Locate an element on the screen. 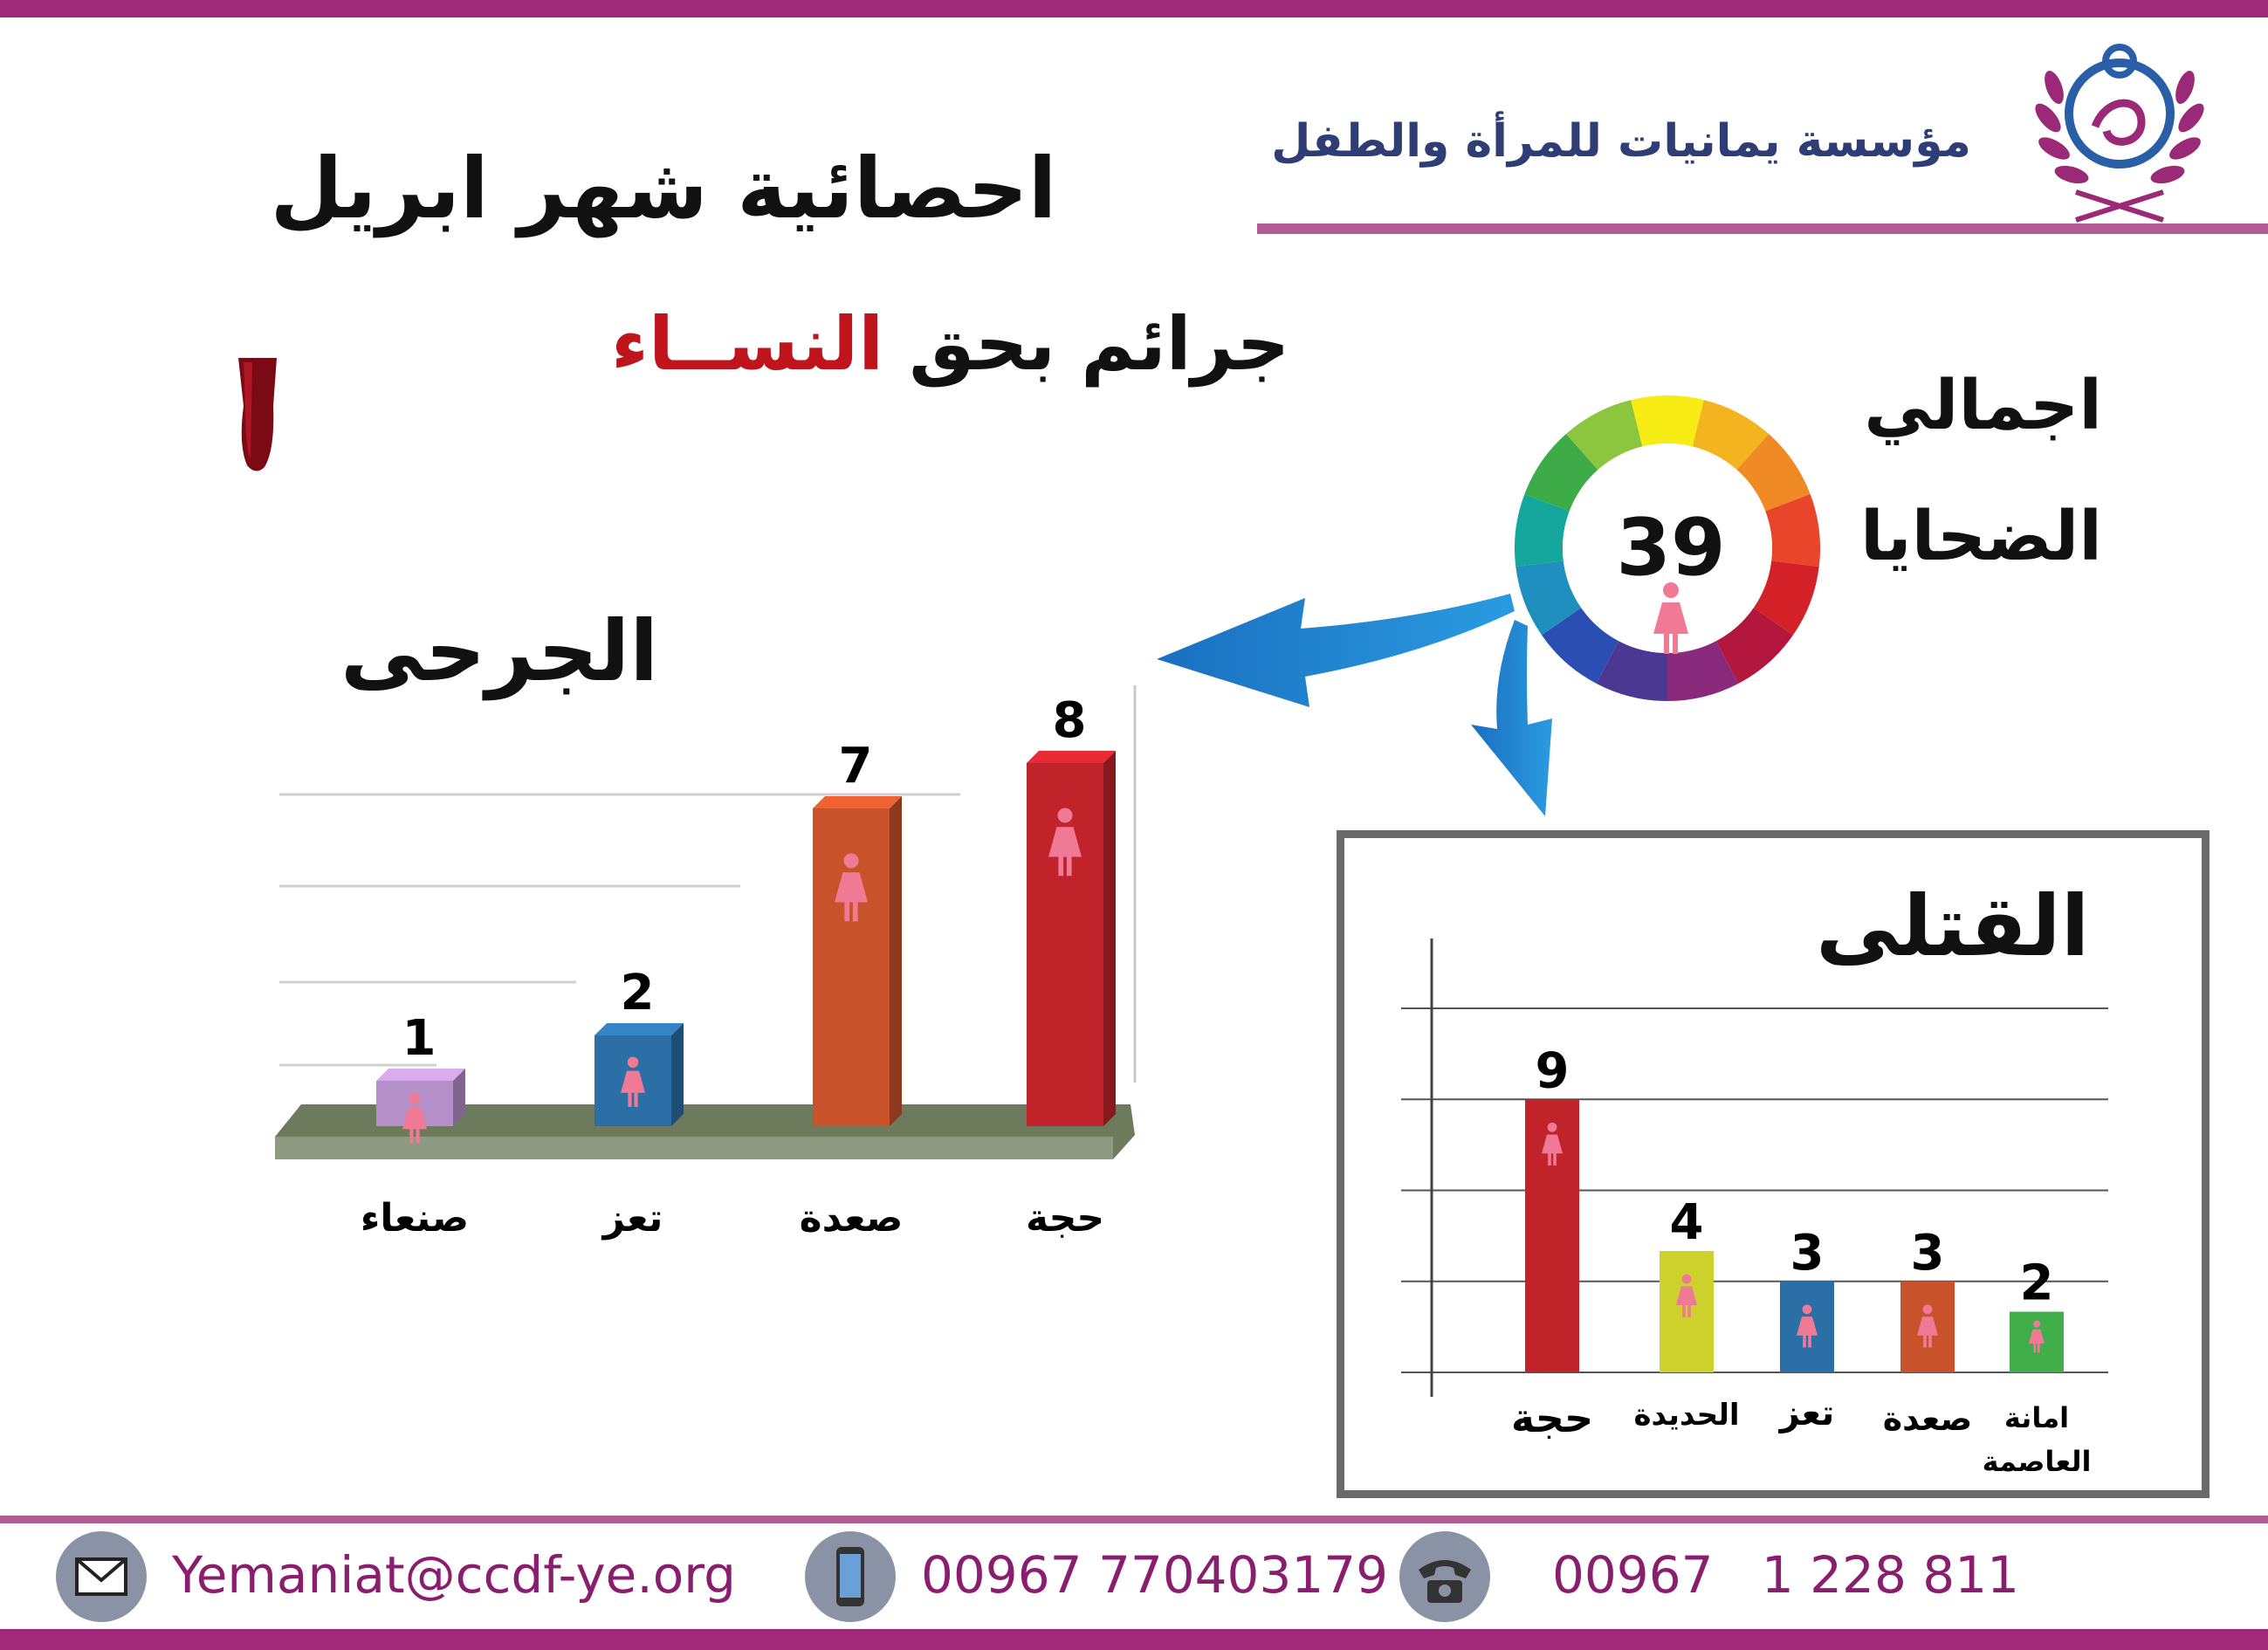 The image size is (2268, 1650). data-label: 1 is located at coordinates (419, 1038).